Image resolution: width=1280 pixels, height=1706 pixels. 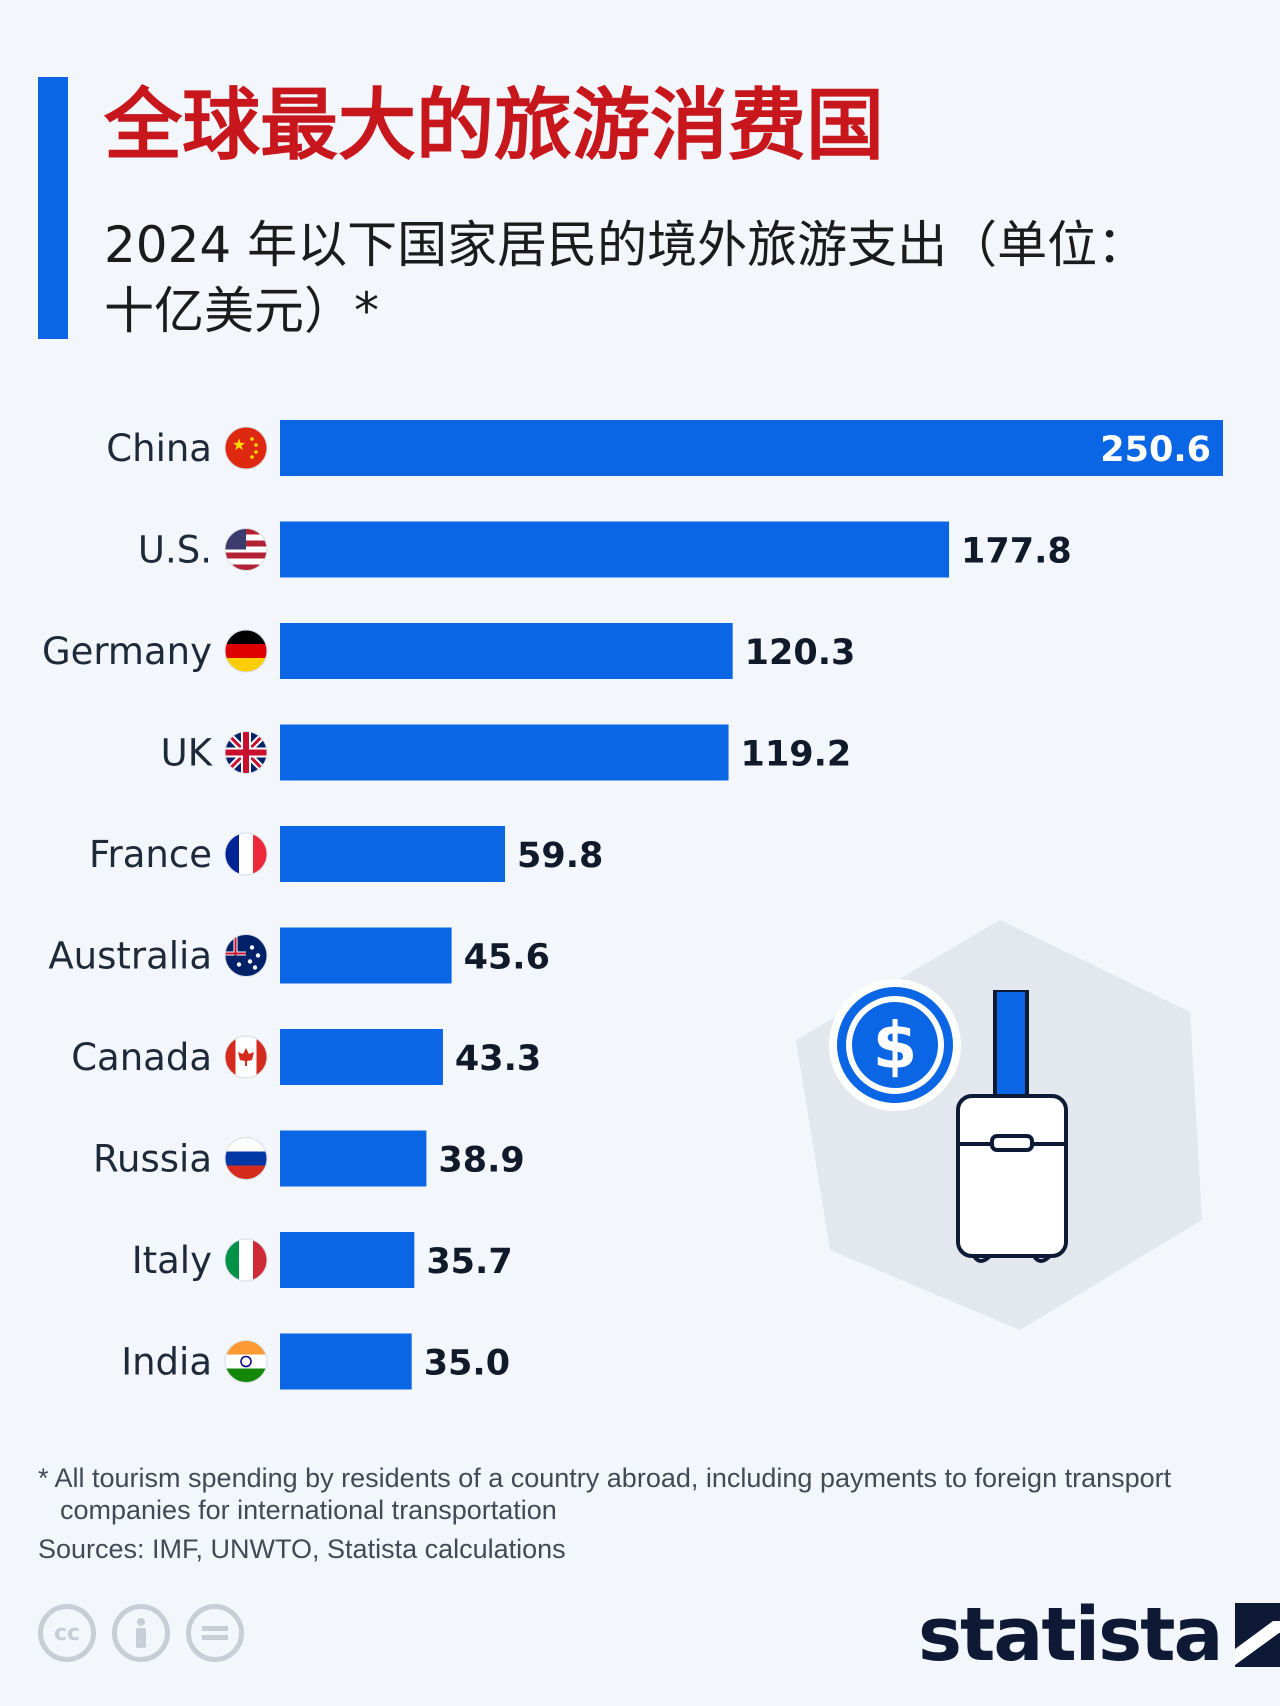 I want to click on value-label: 45.6, so click(x=507, y=958).